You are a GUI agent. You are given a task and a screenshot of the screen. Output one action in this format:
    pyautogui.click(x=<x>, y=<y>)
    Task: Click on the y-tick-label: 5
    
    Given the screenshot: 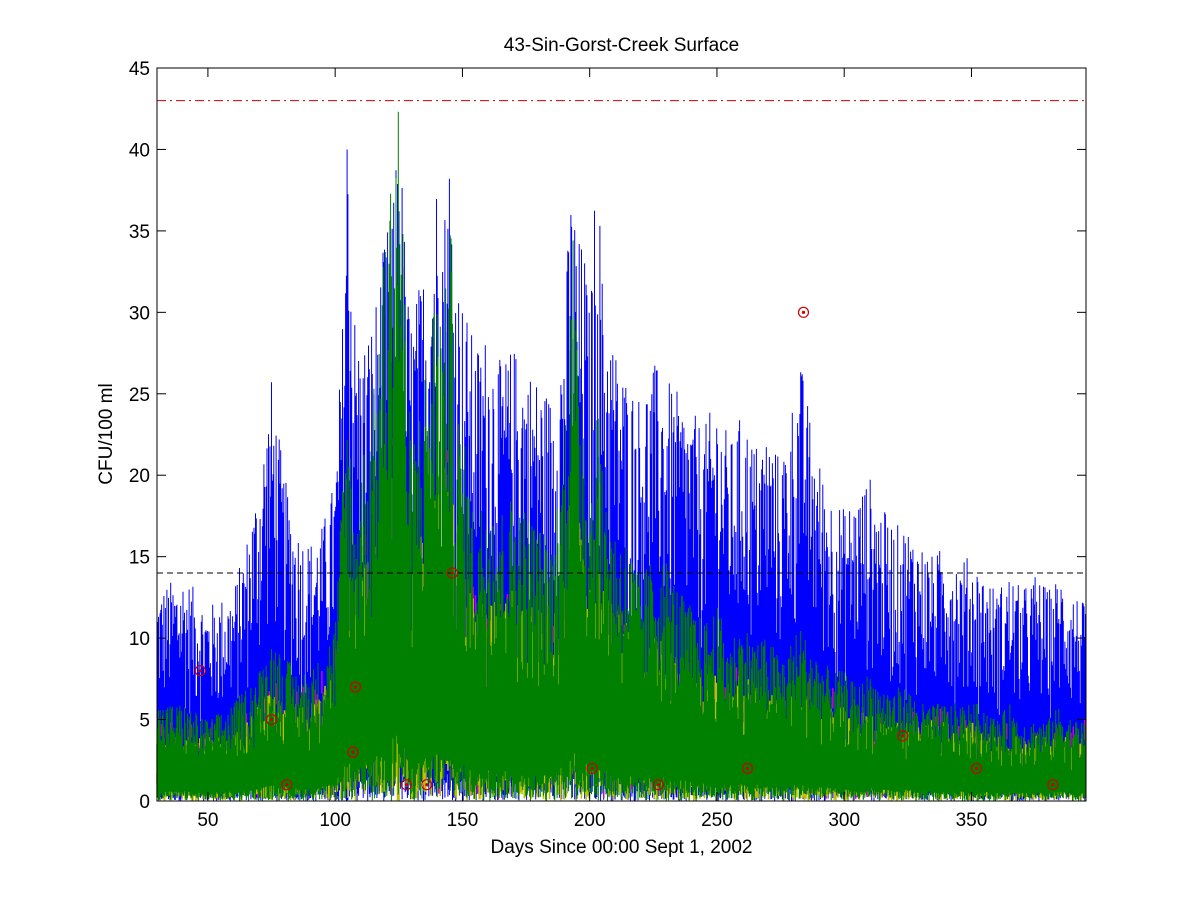 What is the action you would take?
    pyautogui.click(x=144, y=721)
    